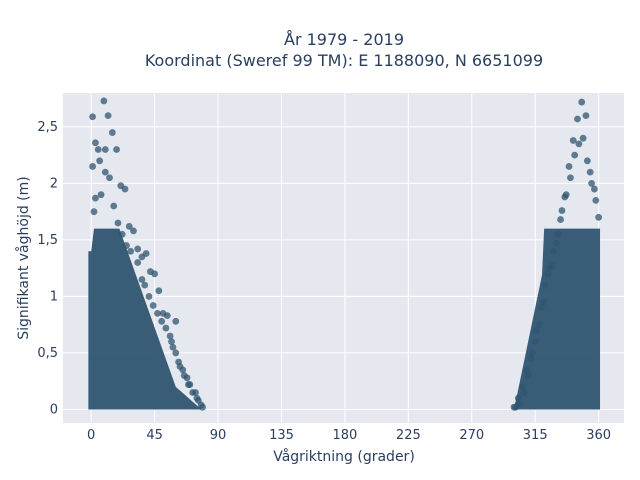 Image resolution: width=640 pixels, height=480 pixels. I want to click on x-axis-title: Vågriktning (grader), so click(344, 456).